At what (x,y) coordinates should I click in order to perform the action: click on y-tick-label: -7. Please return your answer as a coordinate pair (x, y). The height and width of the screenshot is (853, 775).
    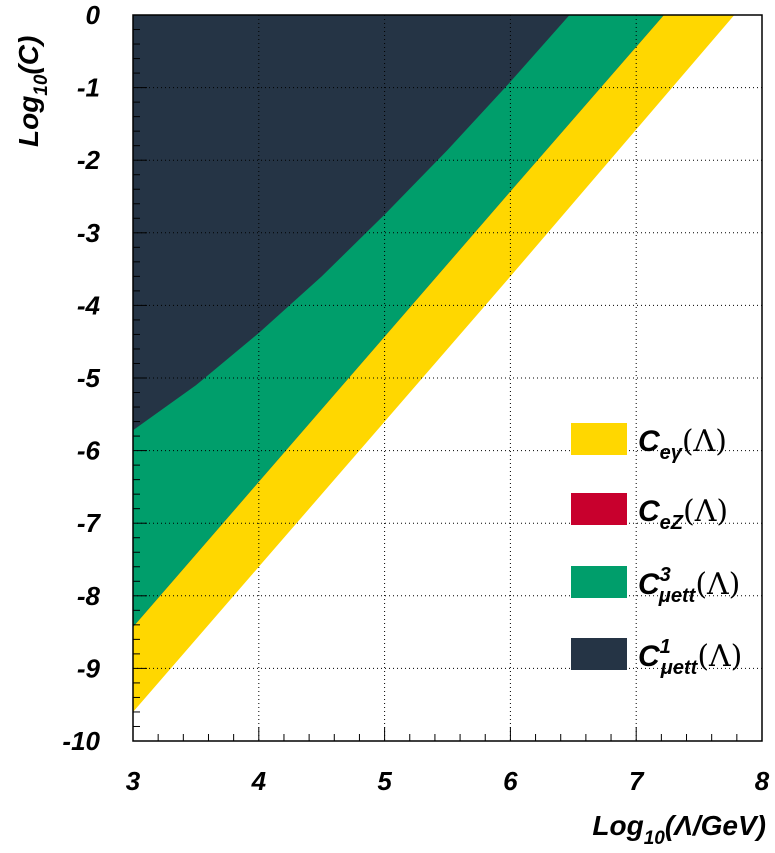
    Looking at the image, I should click on (89, 523).